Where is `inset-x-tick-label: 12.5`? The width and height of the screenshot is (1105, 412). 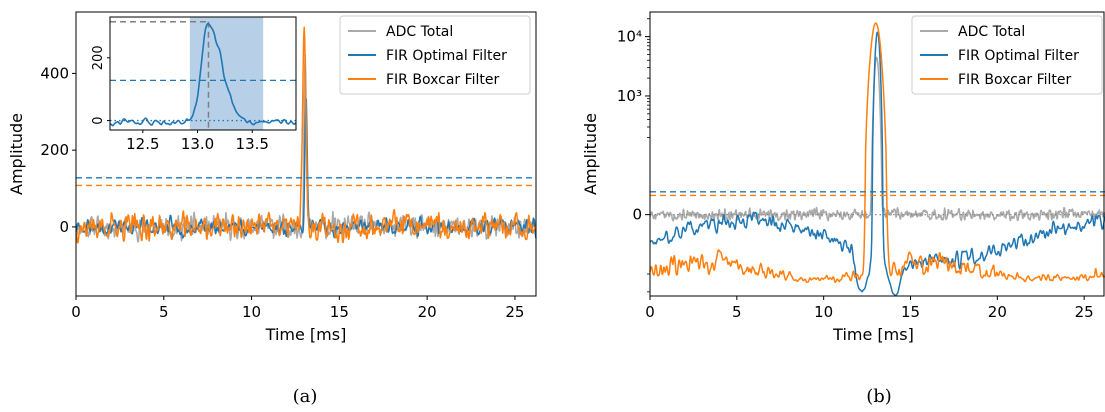 inset-x-tick-label: 12.5 is located at coordinates (142, 144).